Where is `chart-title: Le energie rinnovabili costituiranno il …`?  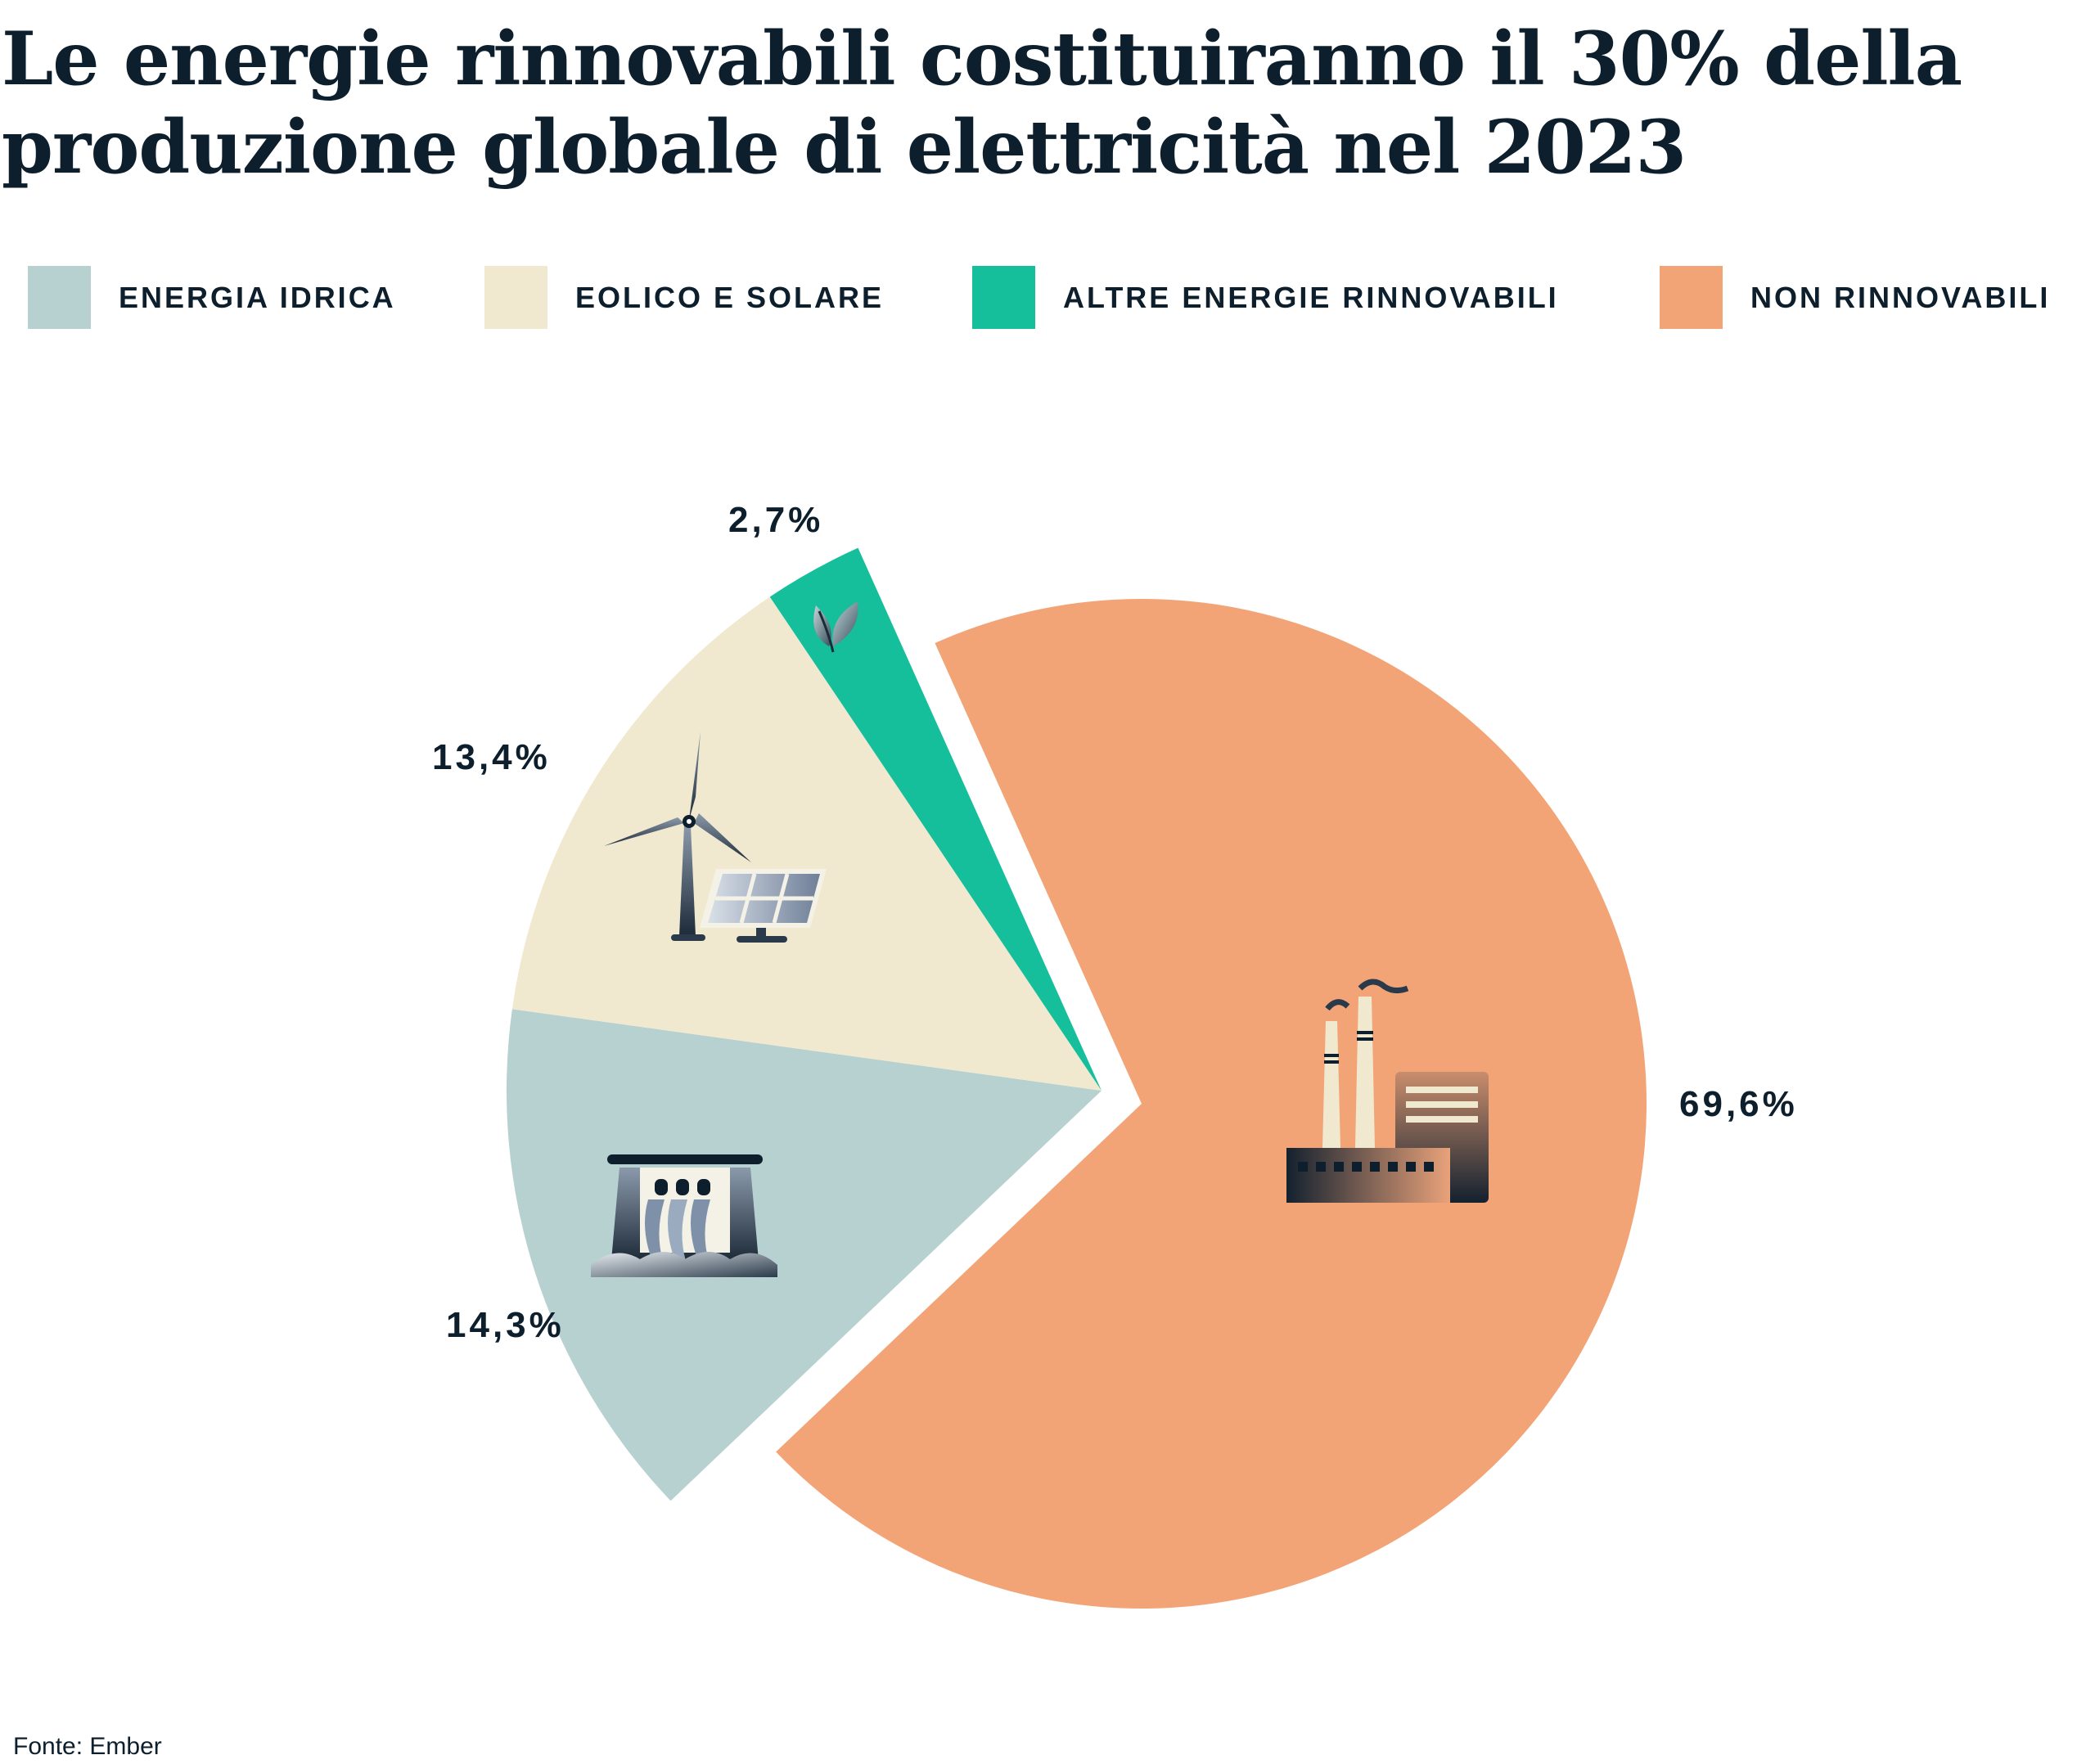
chart-title: Le energie rinnovabili costituiranno il … is located at coordinates (982, 104).